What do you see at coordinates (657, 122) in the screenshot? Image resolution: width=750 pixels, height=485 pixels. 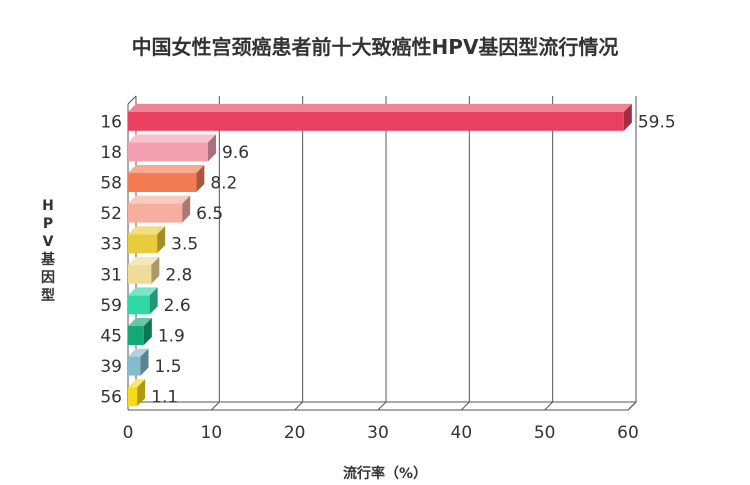 I see `value-label: 59.5` at bounding box center [657, 122].